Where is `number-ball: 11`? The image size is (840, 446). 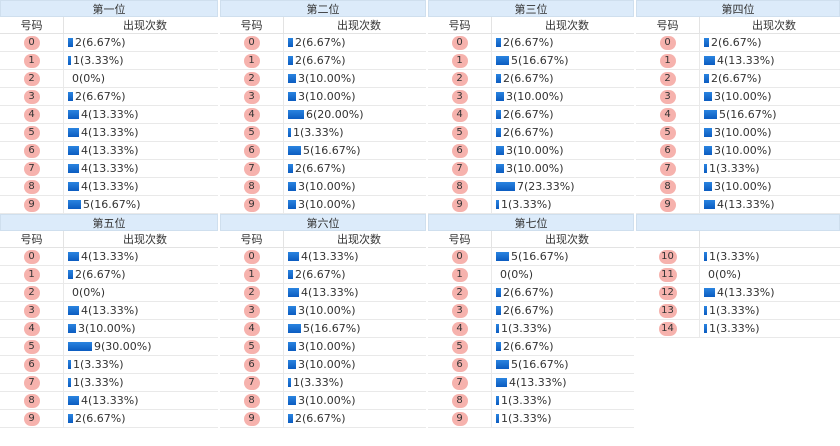
number-ball: 11 is located at coordinates (667, 274).